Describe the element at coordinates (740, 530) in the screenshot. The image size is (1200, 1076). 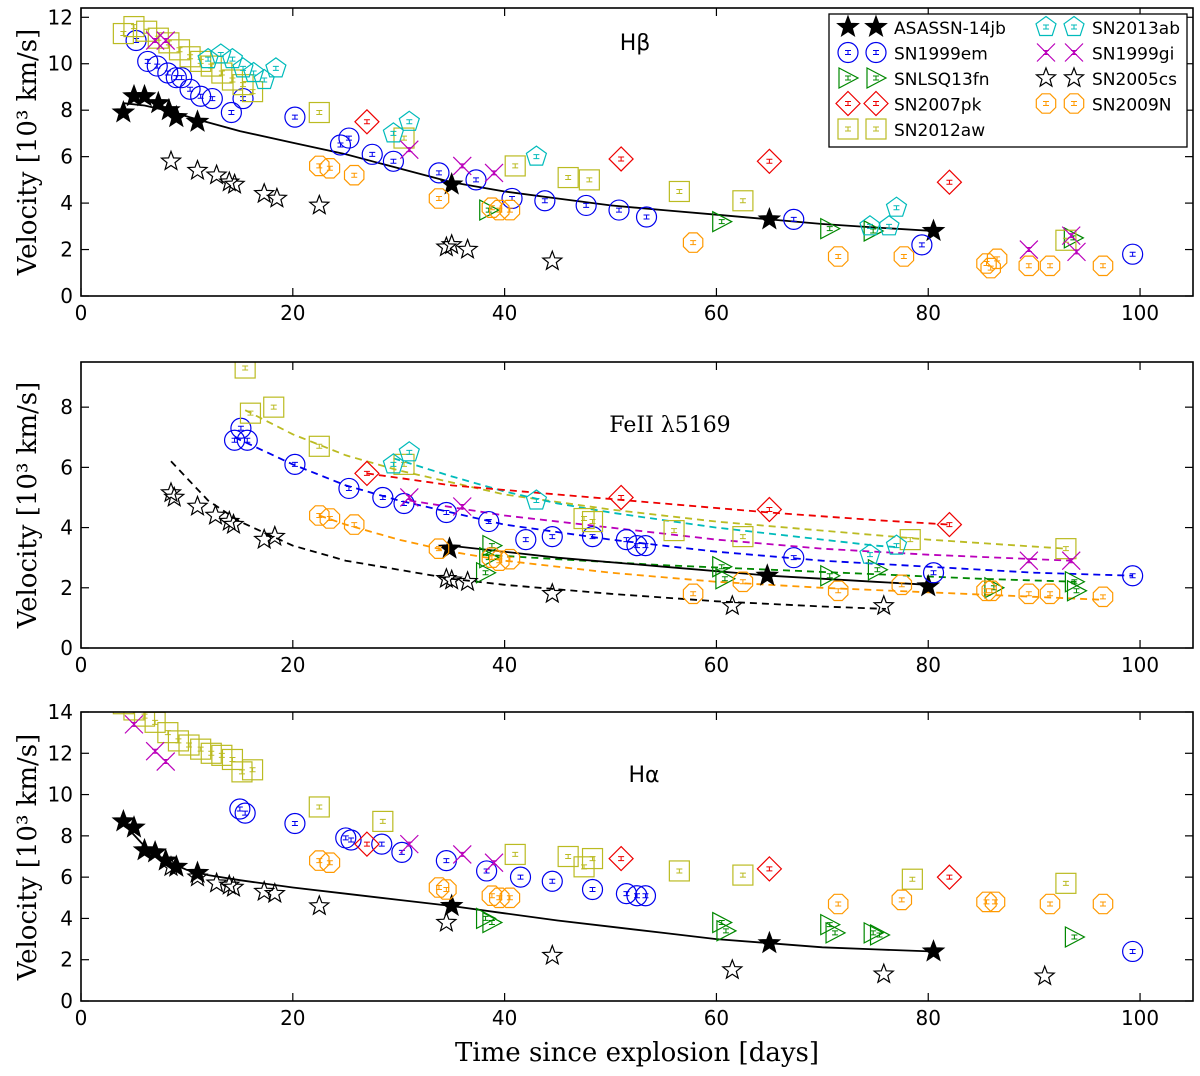
I see `fit-line-sn1999gi` at that location.